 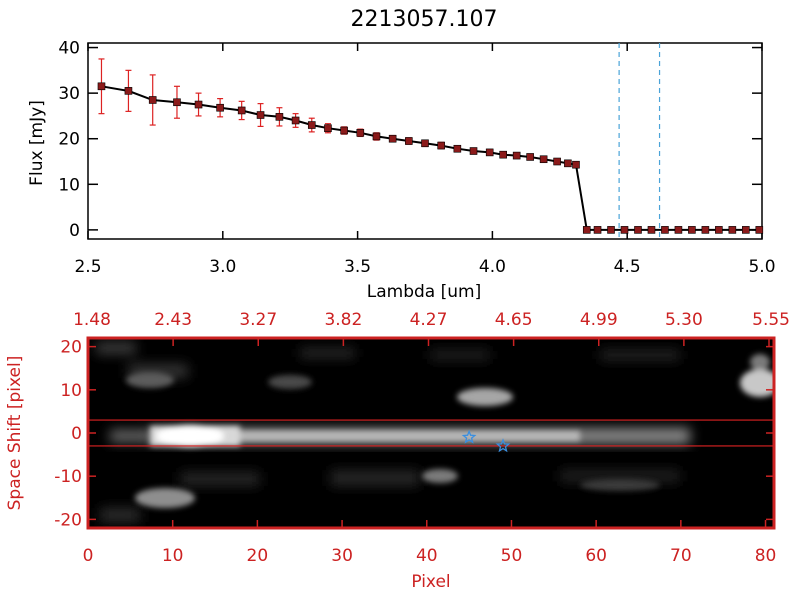 What do you see at coordinates (68, 520) in the screenshot?
I see `y-tick-label: -20` at bounding box center [68, 520].